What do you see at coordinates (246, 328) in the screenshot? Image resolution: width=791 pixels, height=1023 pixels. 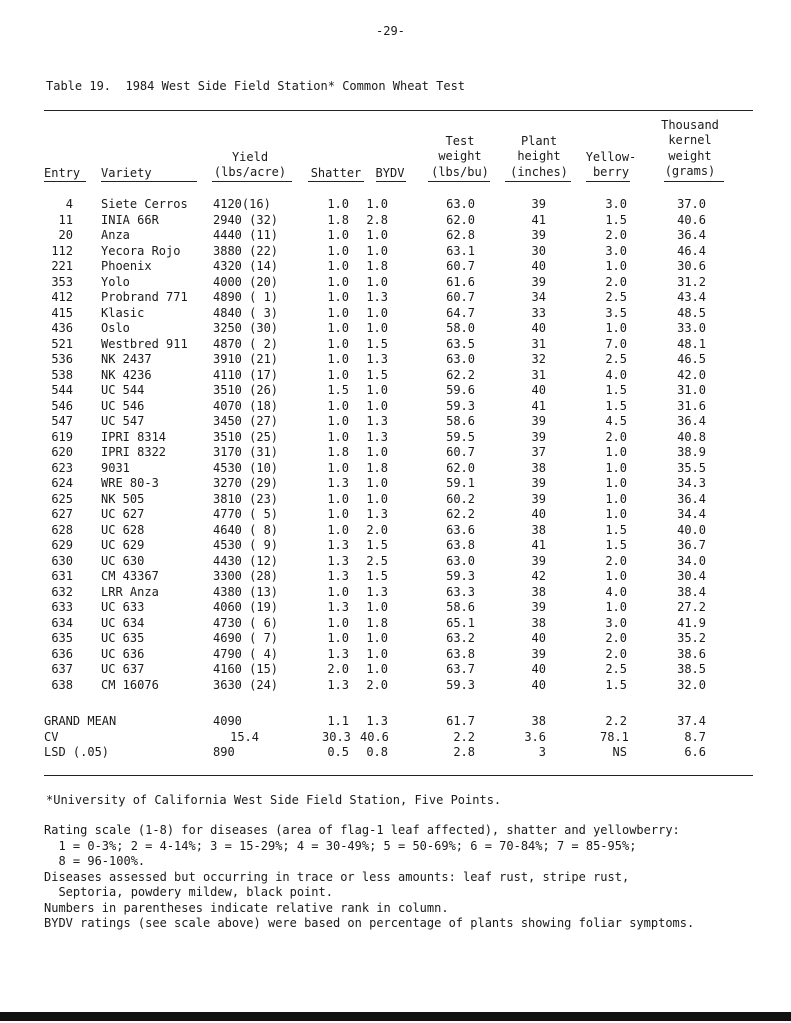 I see `cell-yield: 3250 (30)` at bounding box center [246, 328].